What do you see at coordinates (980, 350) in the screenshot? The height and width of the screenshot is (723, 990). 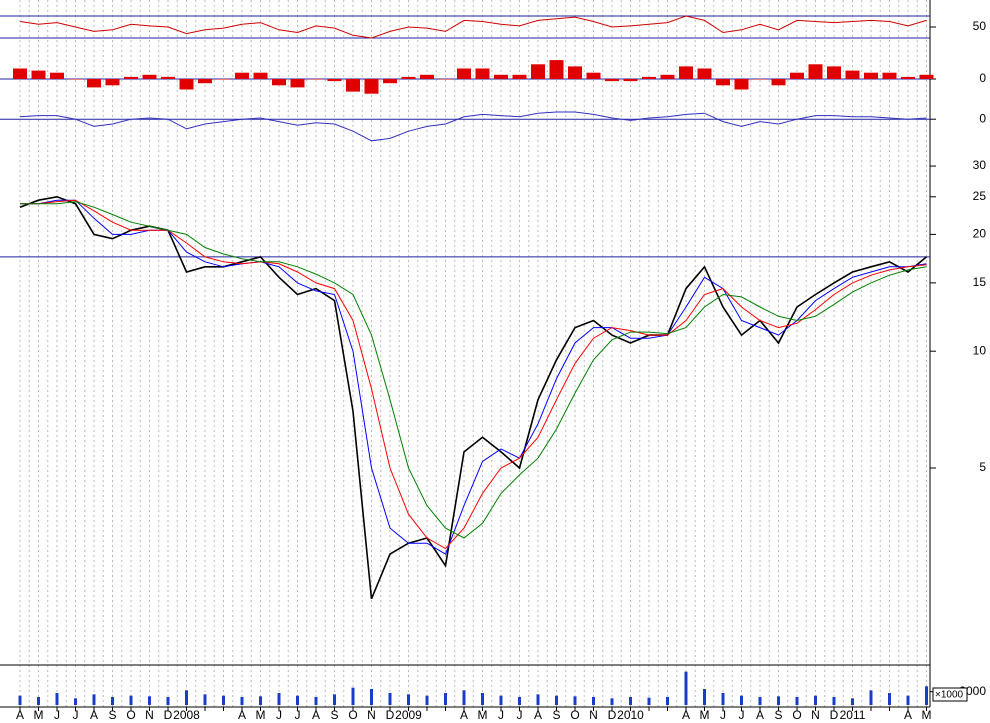 I see `y-tick-label: 10` at bounding box center [980, 350].